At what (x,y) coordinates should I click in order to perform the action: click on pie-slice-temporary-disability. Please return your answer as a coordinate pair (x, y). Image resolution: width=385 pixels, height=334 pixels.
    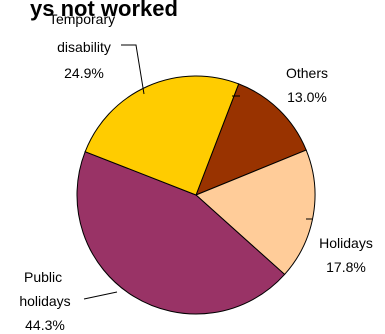
    Looking at the image, I should click on (162, 135).